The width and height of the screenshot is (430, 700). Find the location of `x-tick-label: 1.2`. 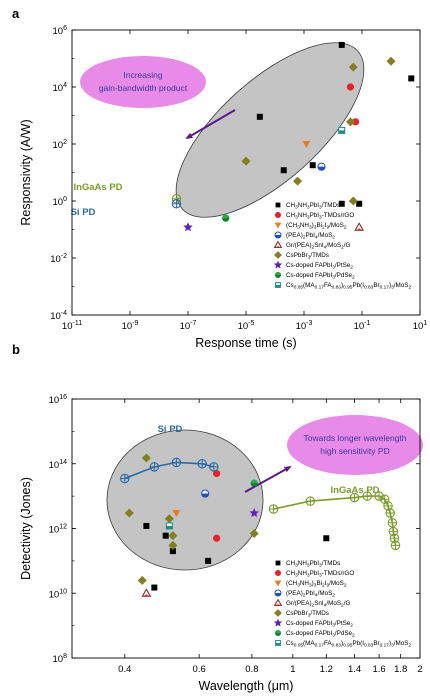

x-tick-label: 1.2 is located at coordinates (326, 669).